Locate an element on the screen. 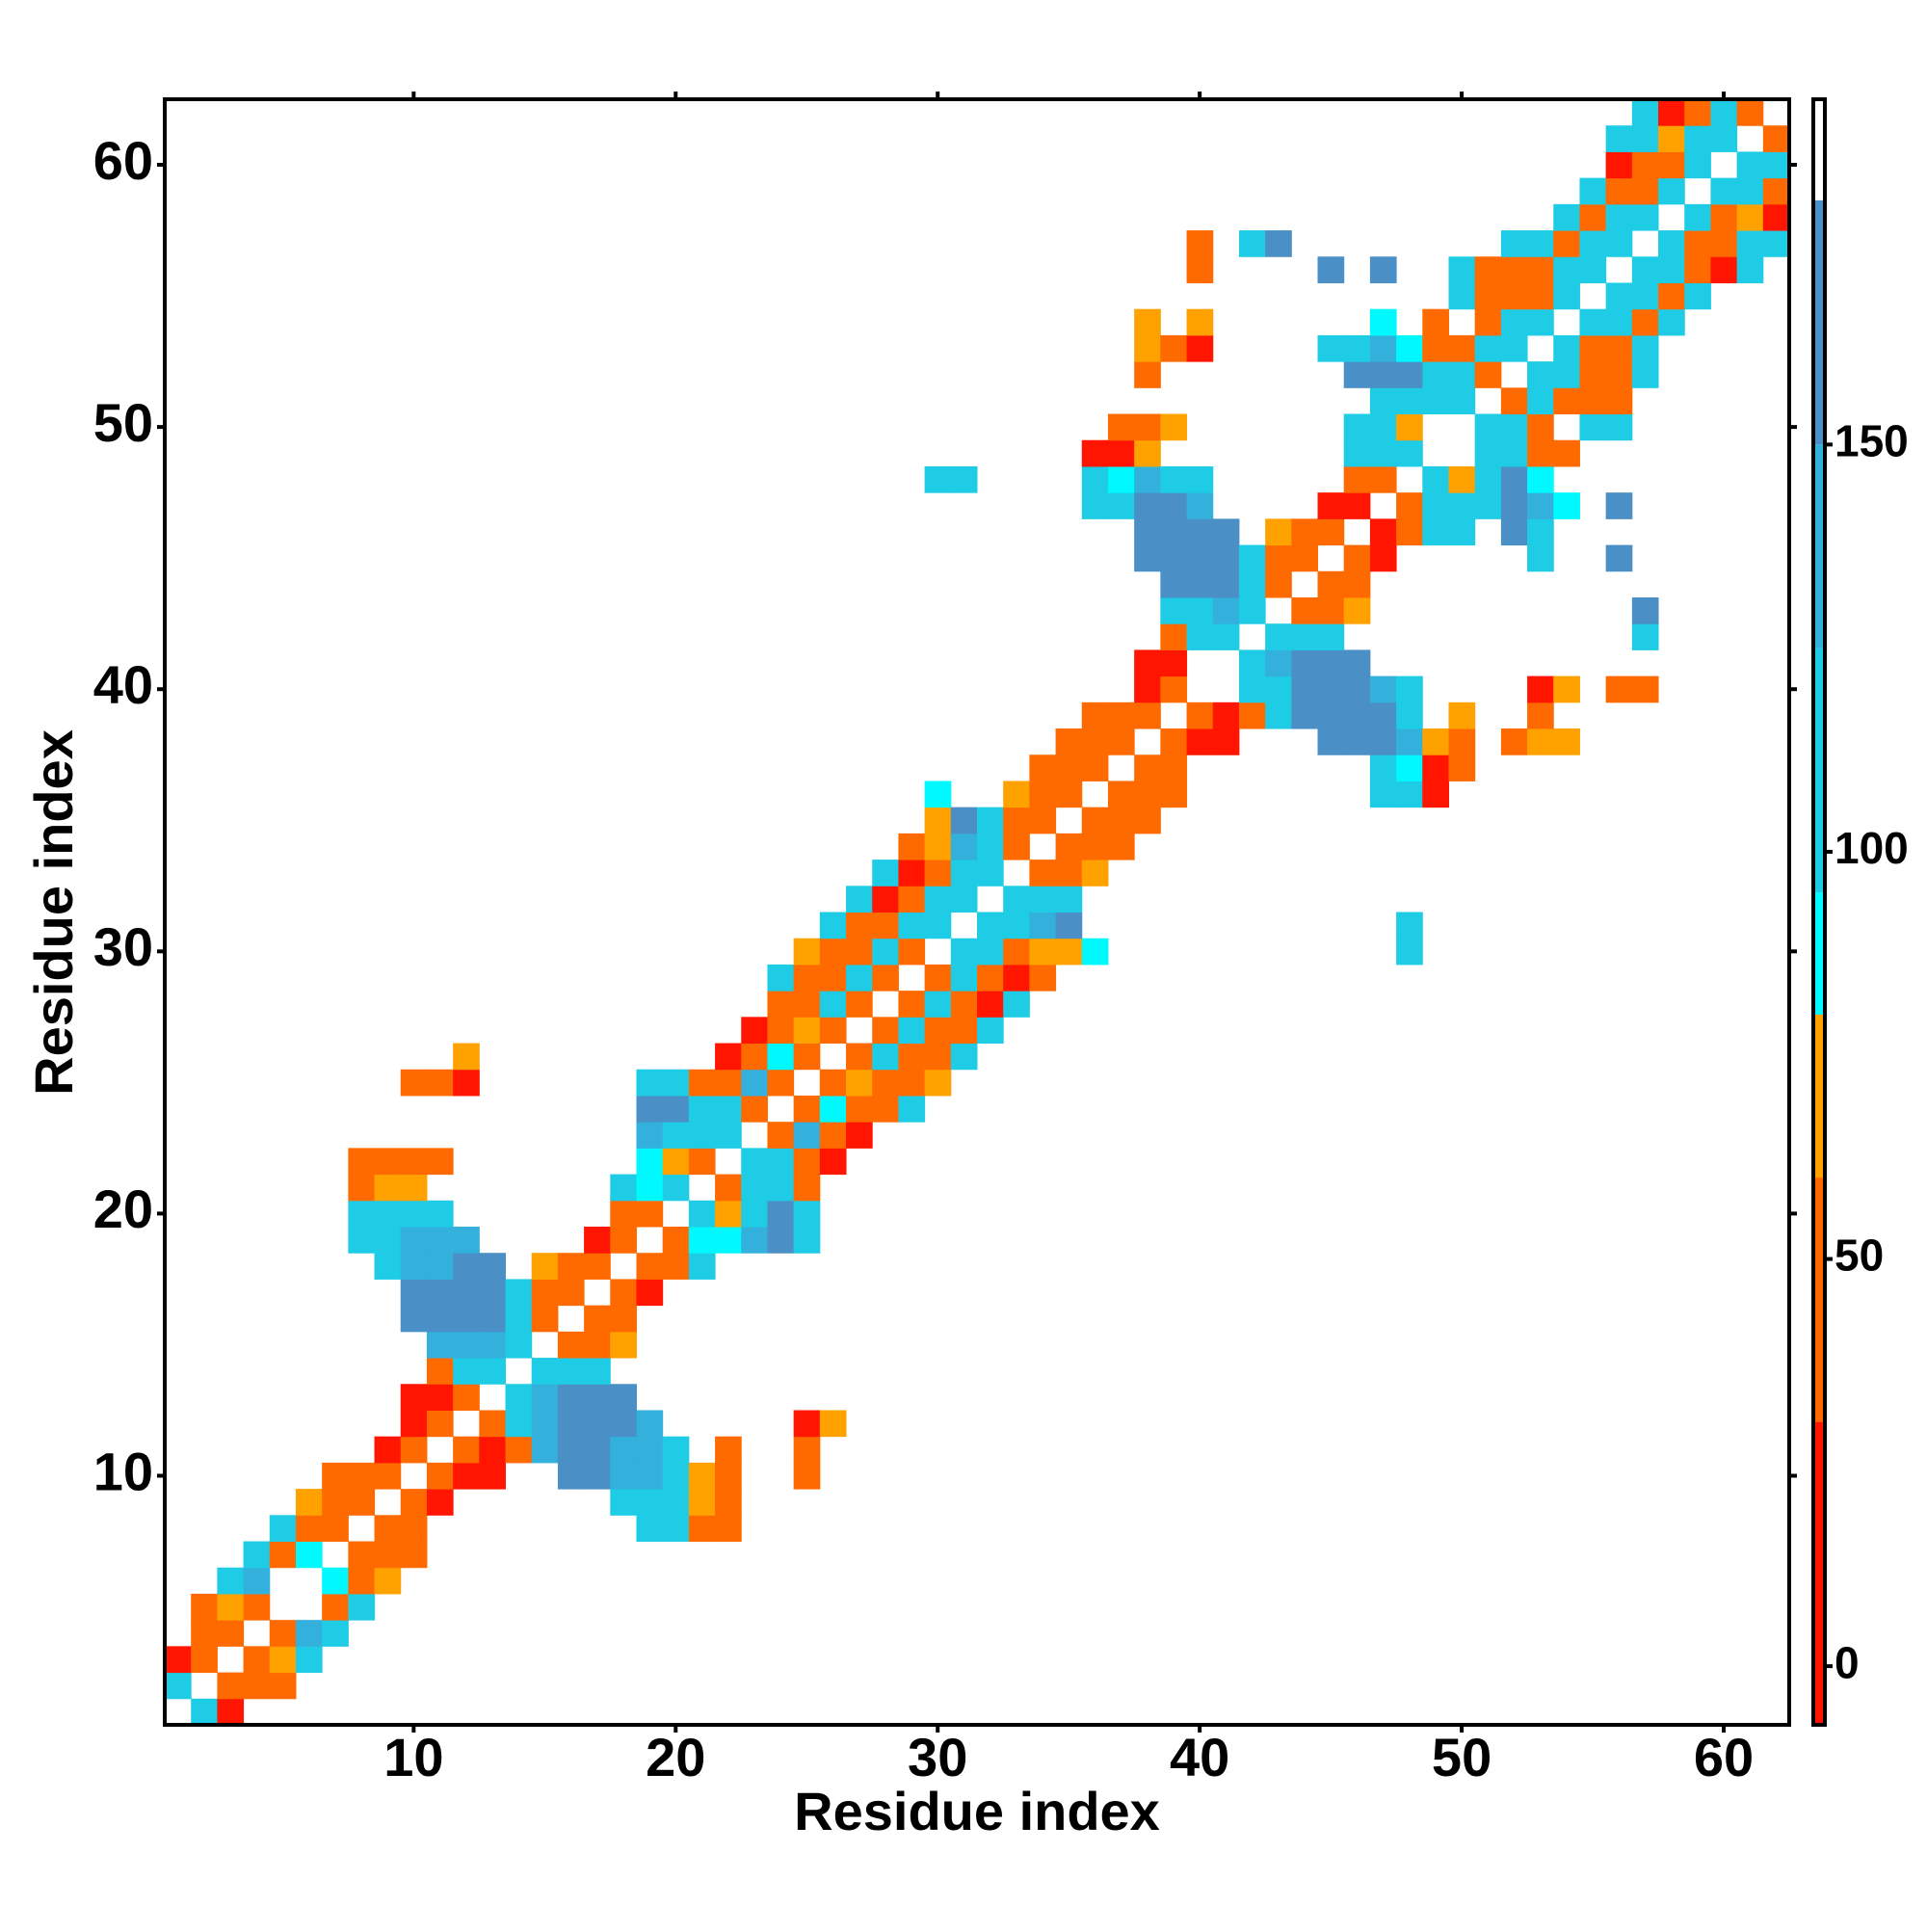  y-tick-label: 20 is located at coordinates (123, 1208).